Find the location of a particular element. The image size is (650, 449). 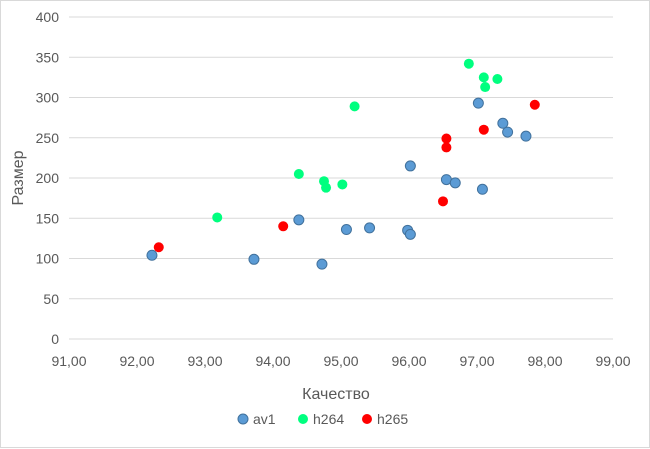

legend-label: h264 is located at coordinates (328, 419).